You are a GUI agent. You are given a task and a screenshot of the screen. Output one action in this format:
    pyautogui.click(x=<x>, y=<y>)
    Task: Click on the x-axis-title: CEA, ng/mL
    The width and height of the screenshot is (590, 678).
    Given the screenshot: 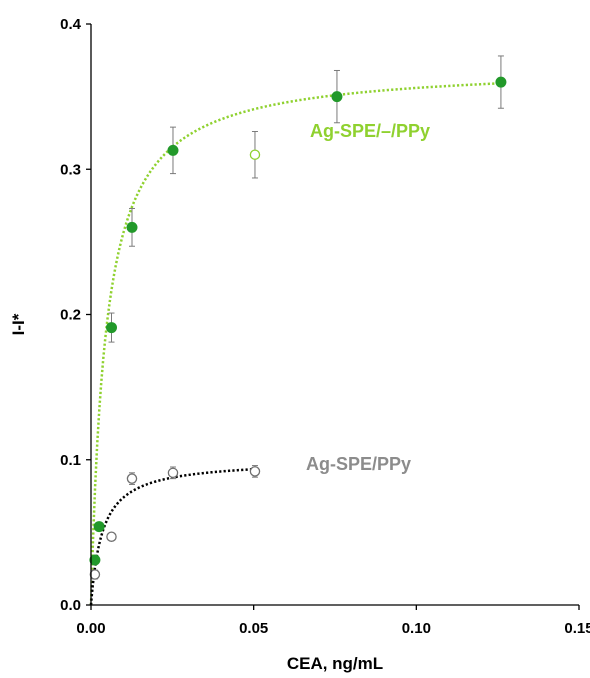 What is the action you would take?
    pyautogui.click(x=335, y=663)
    